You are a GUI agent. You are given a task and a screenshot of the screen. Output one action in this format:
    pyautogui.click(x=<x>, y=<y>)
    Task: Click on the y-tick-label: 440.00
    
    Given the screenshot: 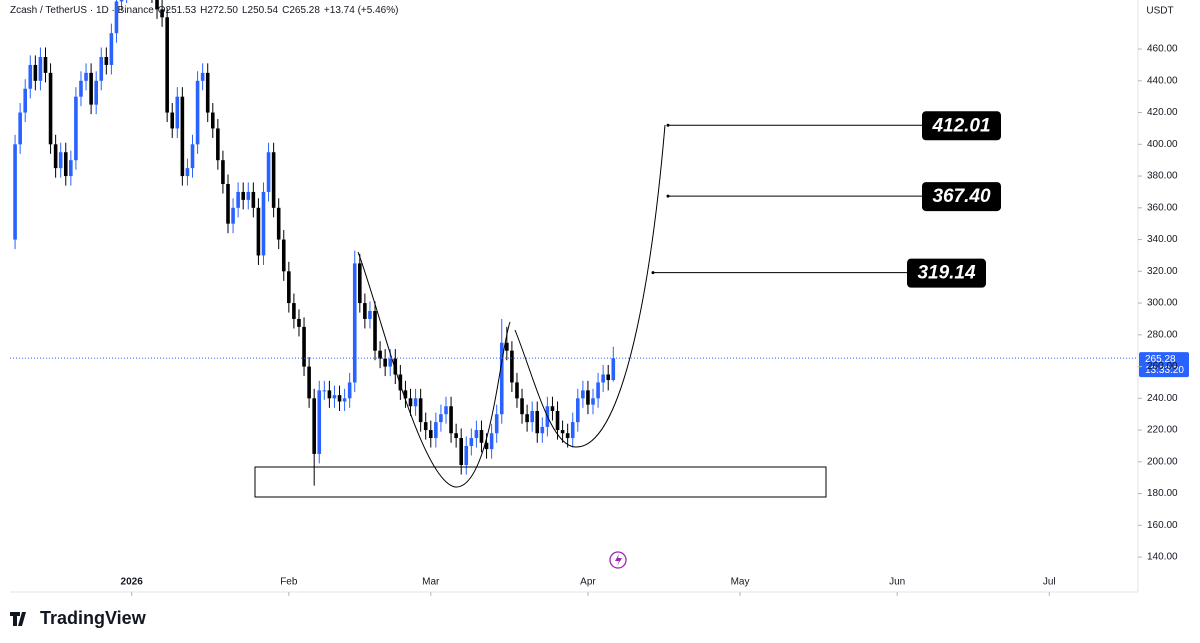 What is the action you would take?
    pyautogui.click(x=1162, y=80)
    